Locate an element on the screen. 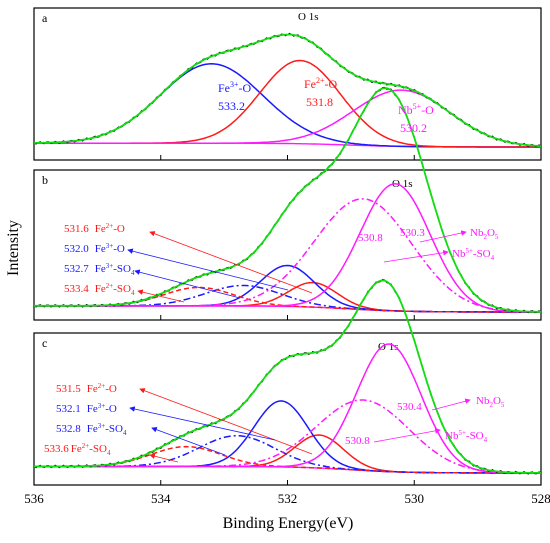 This screenshot has width=550, height=543. label-a-fe3-o-value: 533.2 is located at coordinates (231, 106).